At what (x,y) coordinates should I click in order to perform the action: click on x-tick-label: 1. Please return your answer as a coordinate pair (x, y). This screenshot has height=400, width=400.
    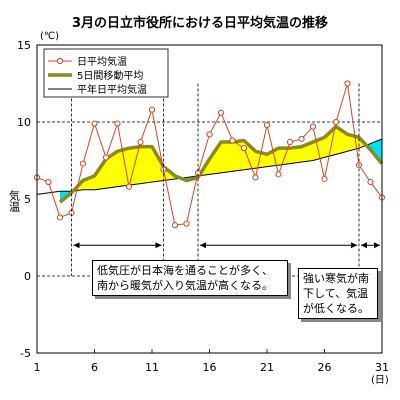
    Looking at the image, I should click on (37, 367).